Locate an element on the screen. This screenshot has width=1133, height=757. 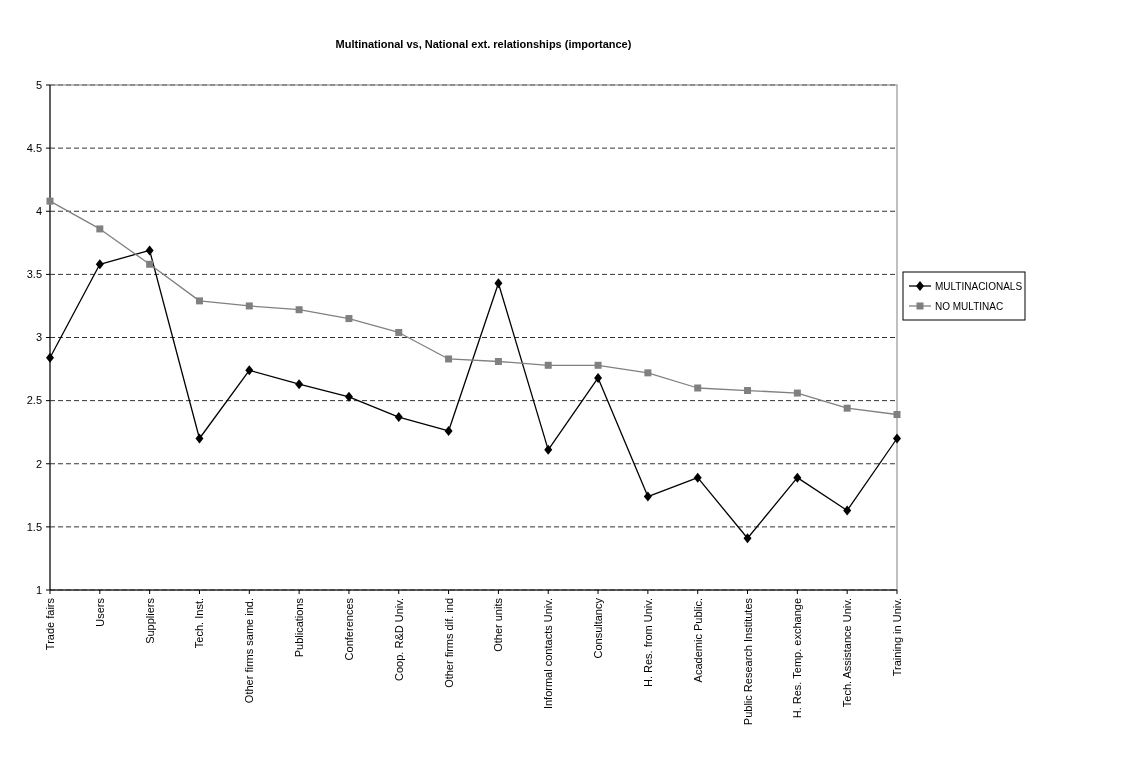
x-tick-label: Other units is located at coordinates (498, 624).